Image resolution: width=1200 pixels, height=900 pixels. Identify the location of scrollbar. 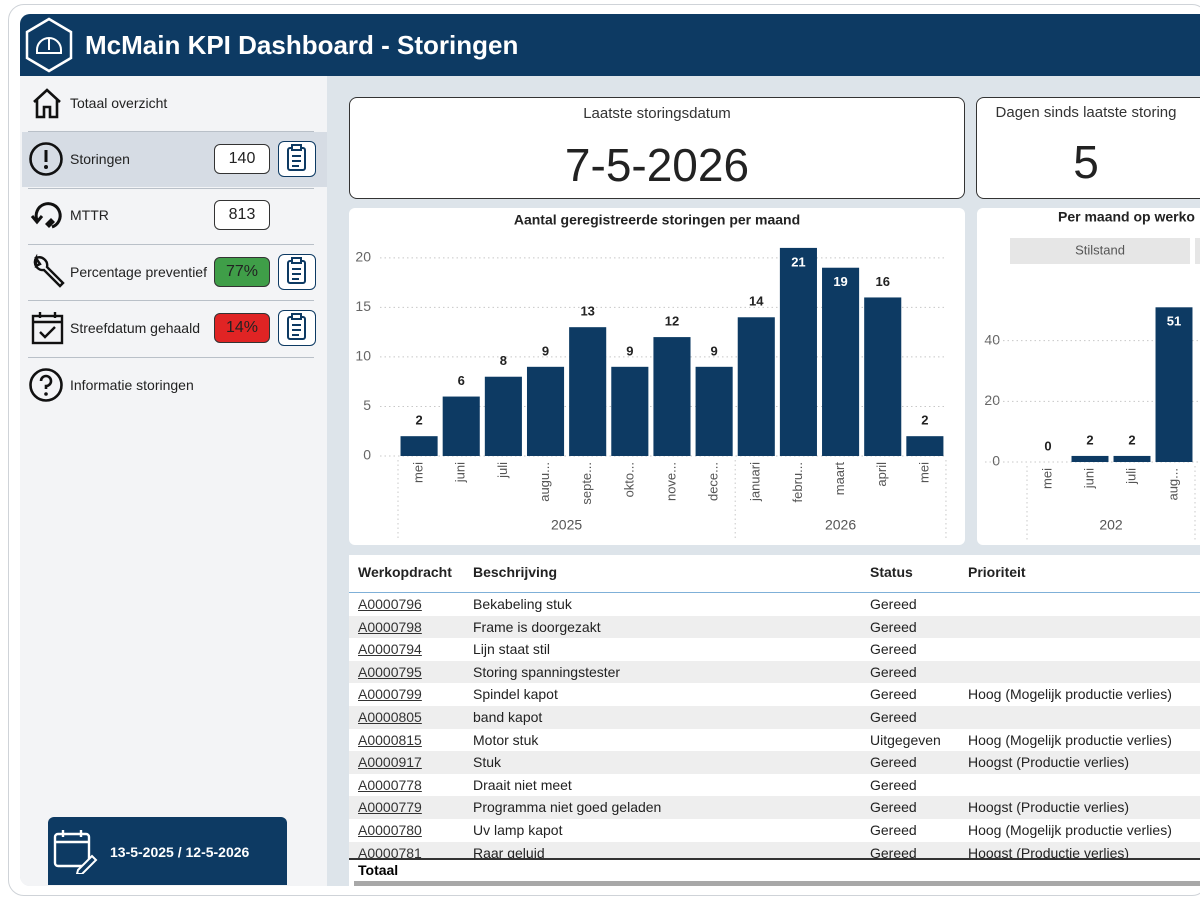
(777, 883).